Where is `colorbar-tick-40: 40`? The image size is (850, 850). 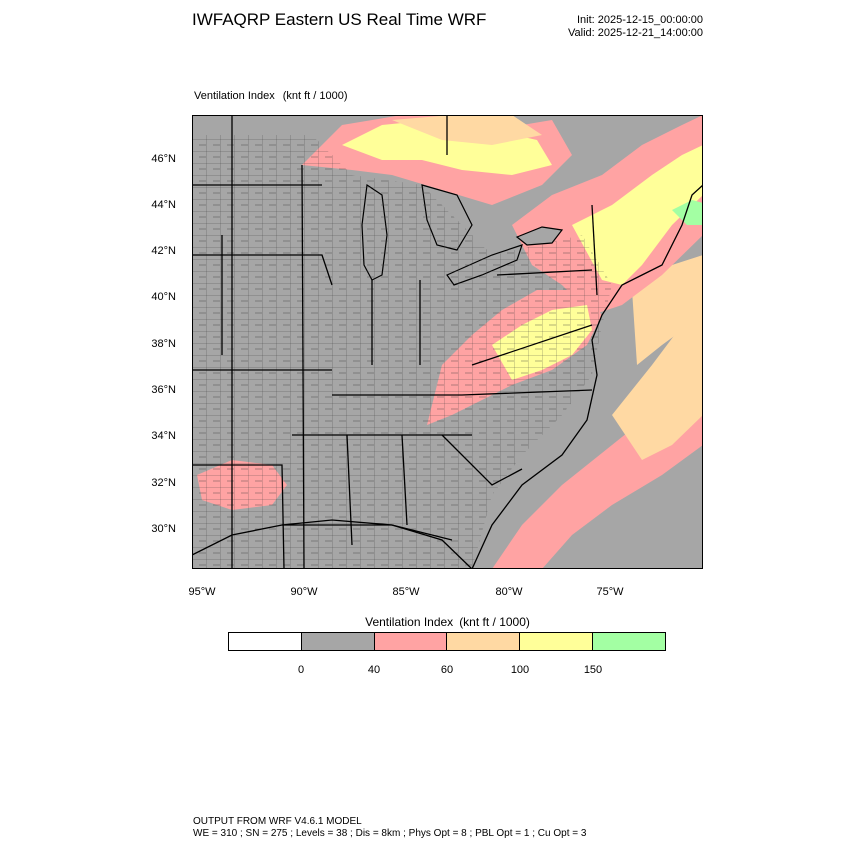
colorbar-tick-40: 40 is located at coordinates (374, 670).